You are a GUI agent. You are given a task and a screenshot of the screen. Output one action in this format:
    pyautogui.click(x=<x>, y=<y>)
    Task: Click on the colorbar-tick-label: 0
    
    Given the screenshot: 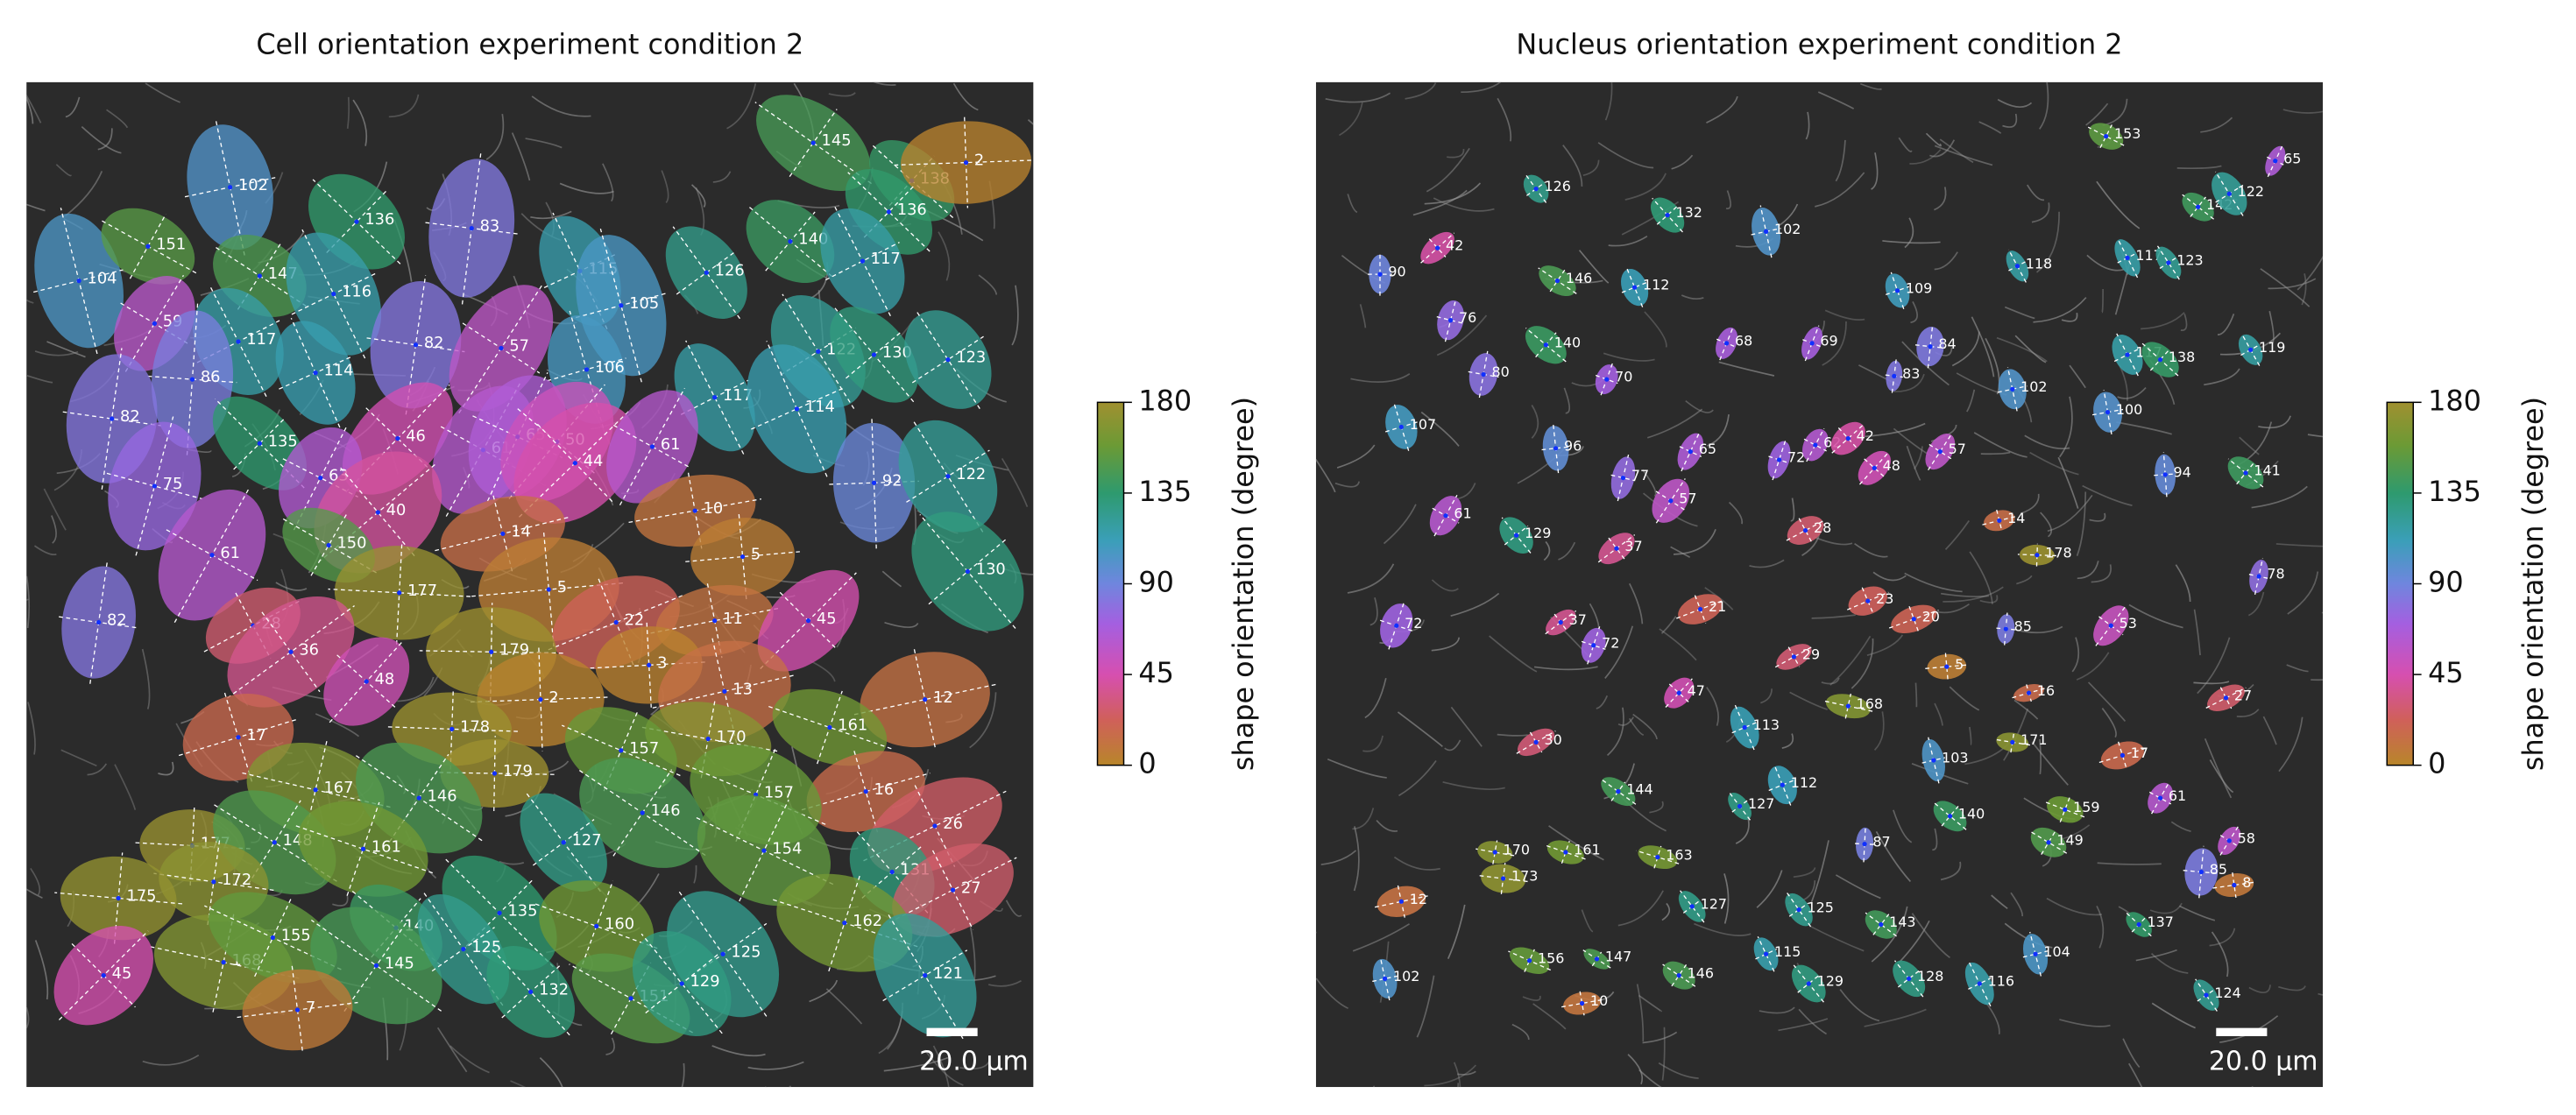 What is the action you would take?
    pyautogui.click(x=2436, y=763)
    